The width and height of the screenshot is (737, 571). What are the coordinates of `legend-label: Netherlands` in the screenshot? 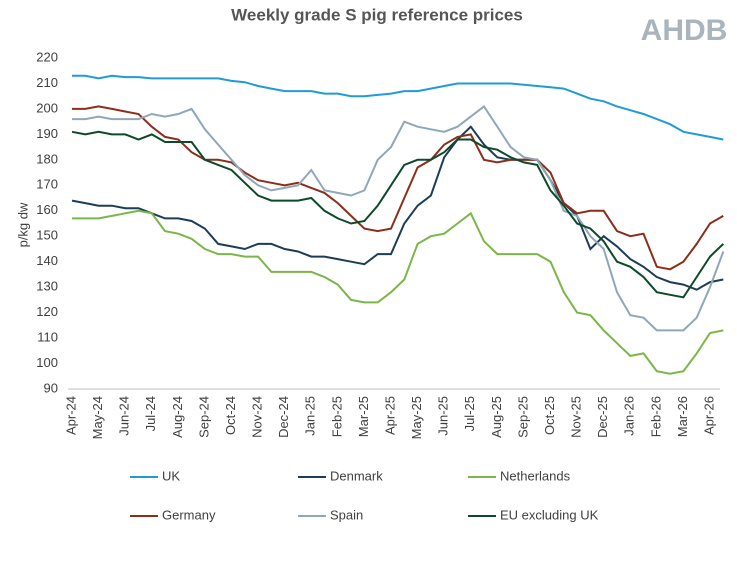 It's located at (535, 475).